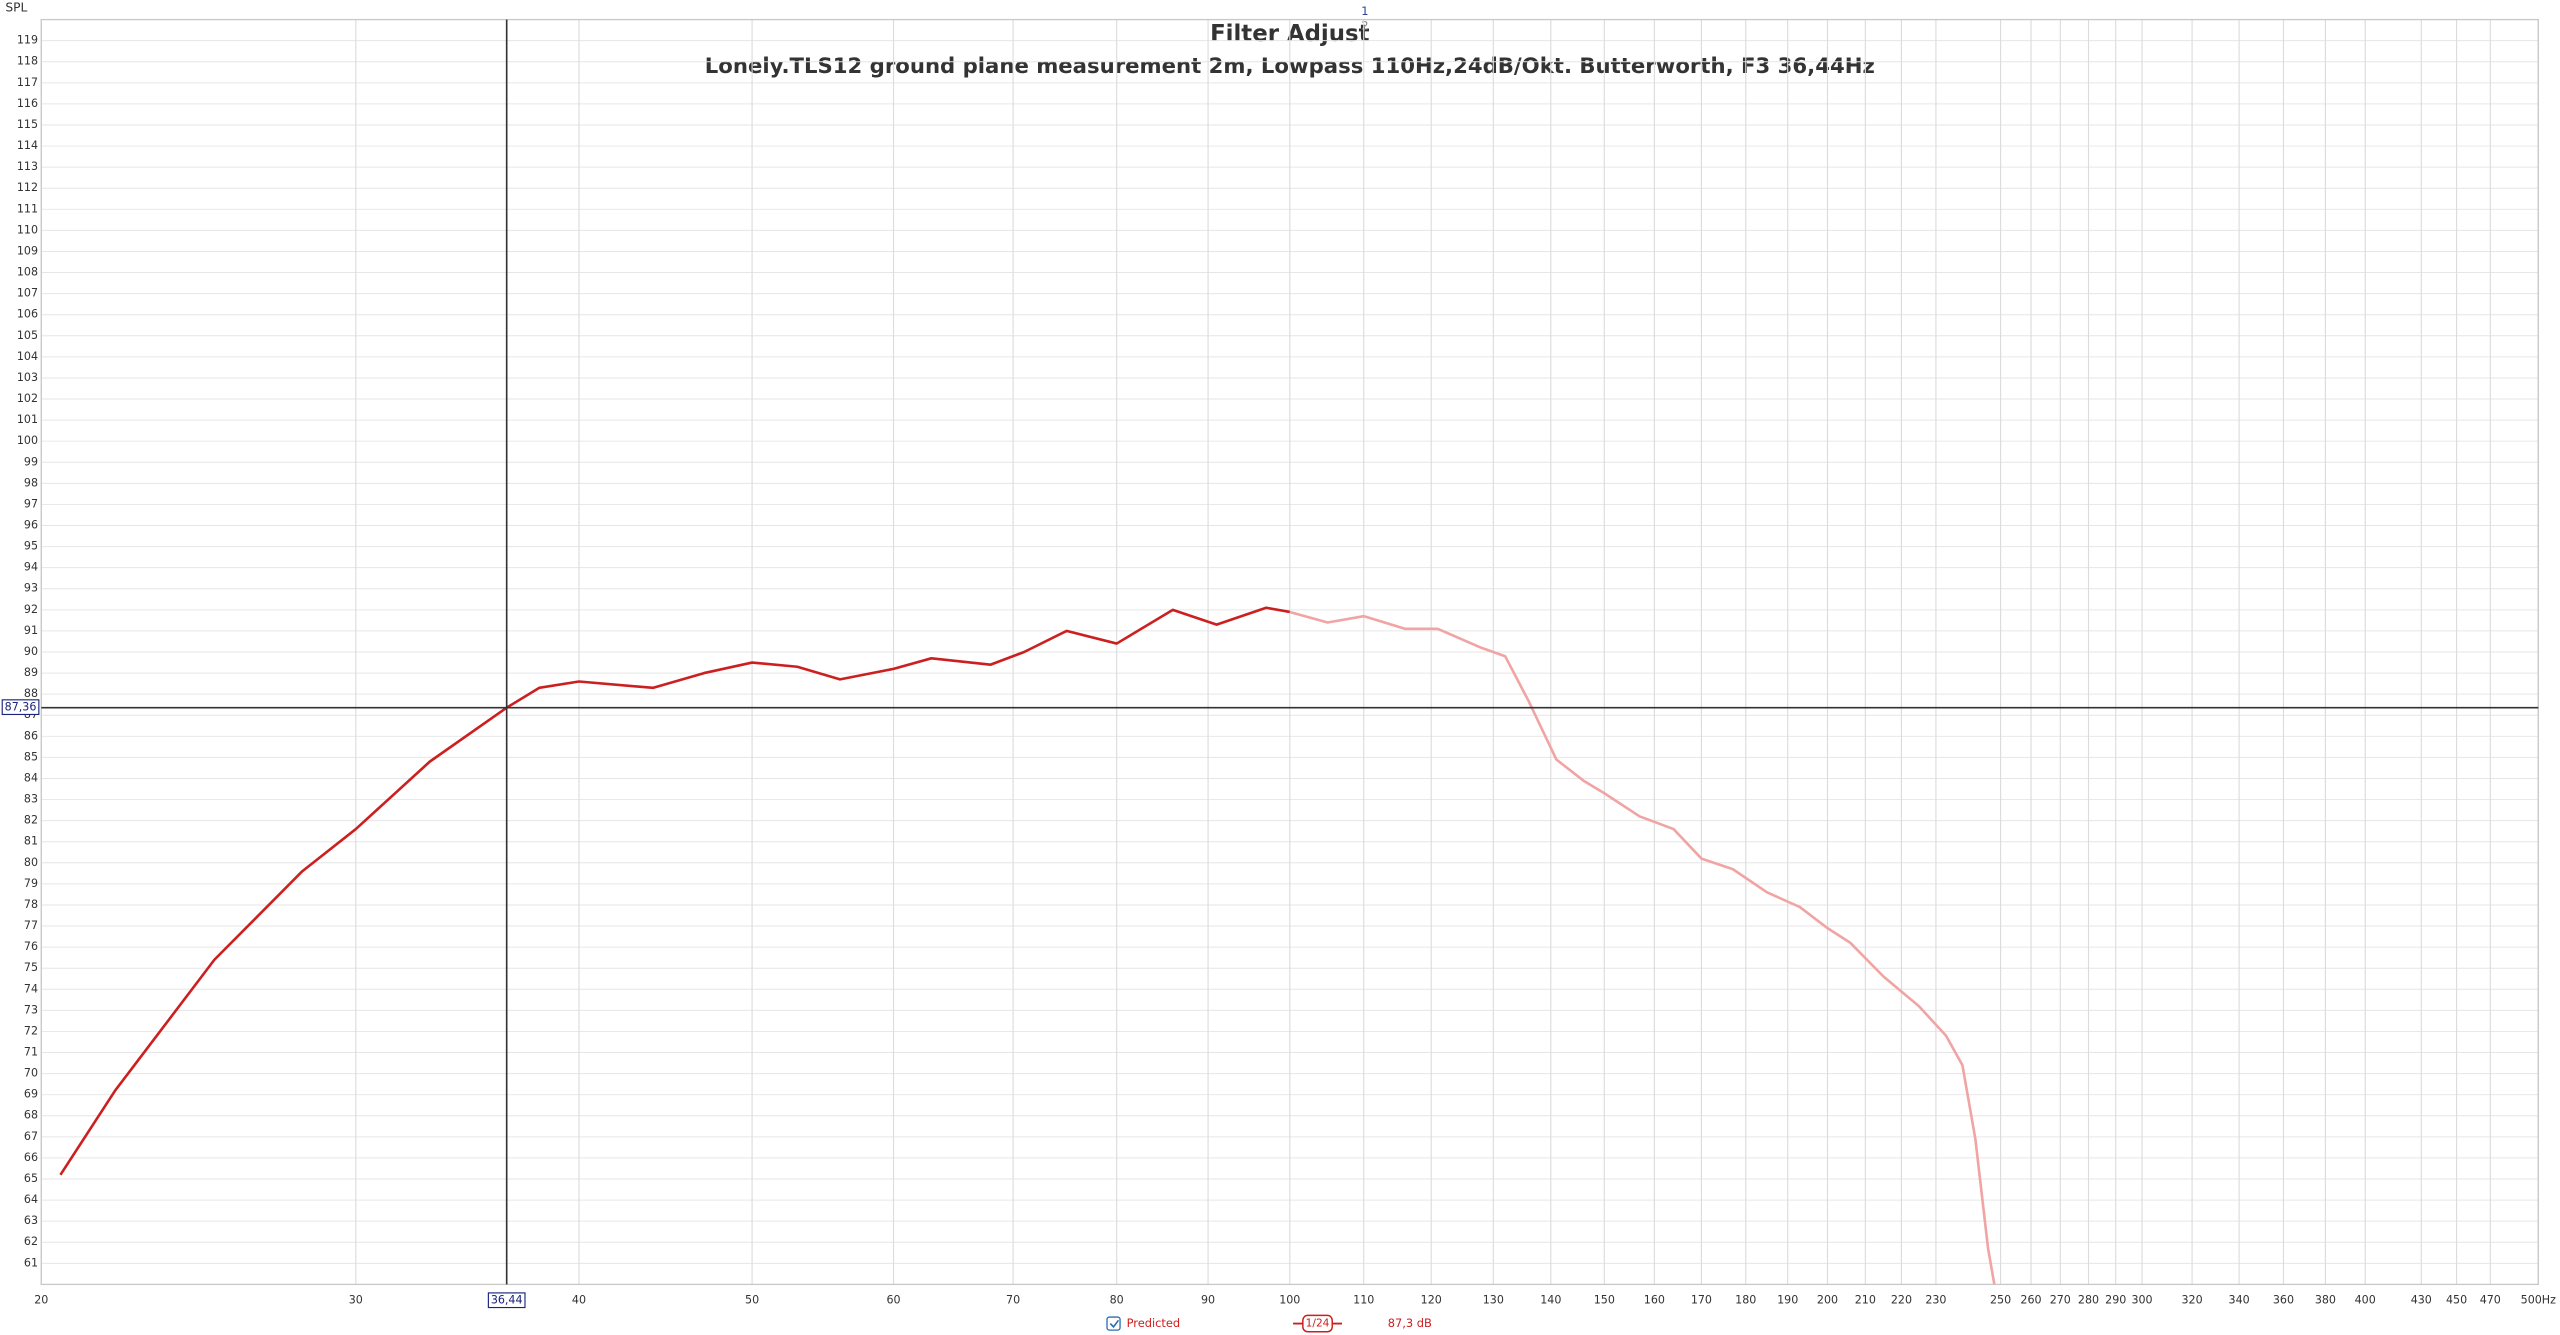 This screenshot has width=2560, height=1335. I want to click on y-tick-label: 71, so click(31, 1052).